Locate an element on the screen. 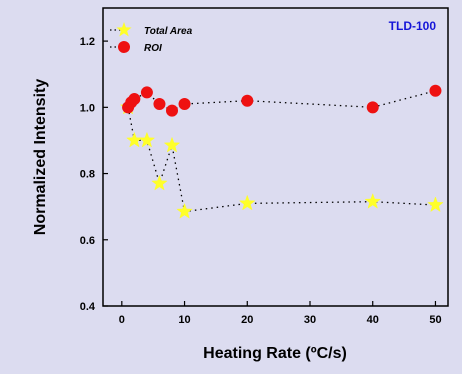 The image size is (462, 374). legend-total-area-label: Total Area is located at coordinates (168, 31).